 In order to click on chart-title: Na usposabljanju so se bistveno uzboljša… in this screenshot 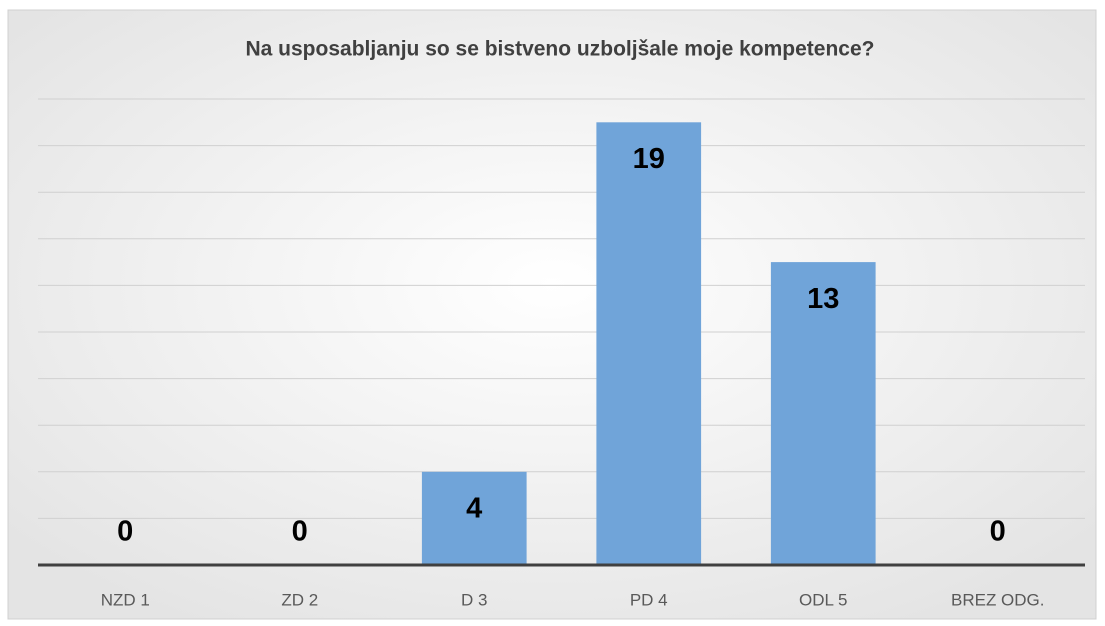, I will do `click(560, 49)`.